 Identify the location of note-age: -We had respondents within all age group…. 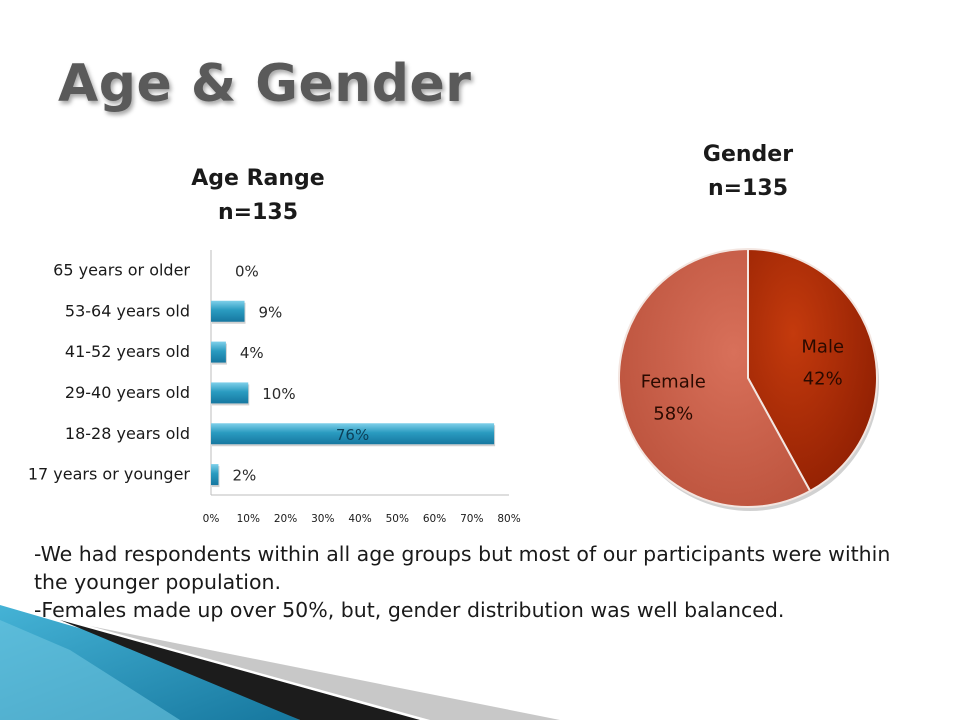
(462, 568).